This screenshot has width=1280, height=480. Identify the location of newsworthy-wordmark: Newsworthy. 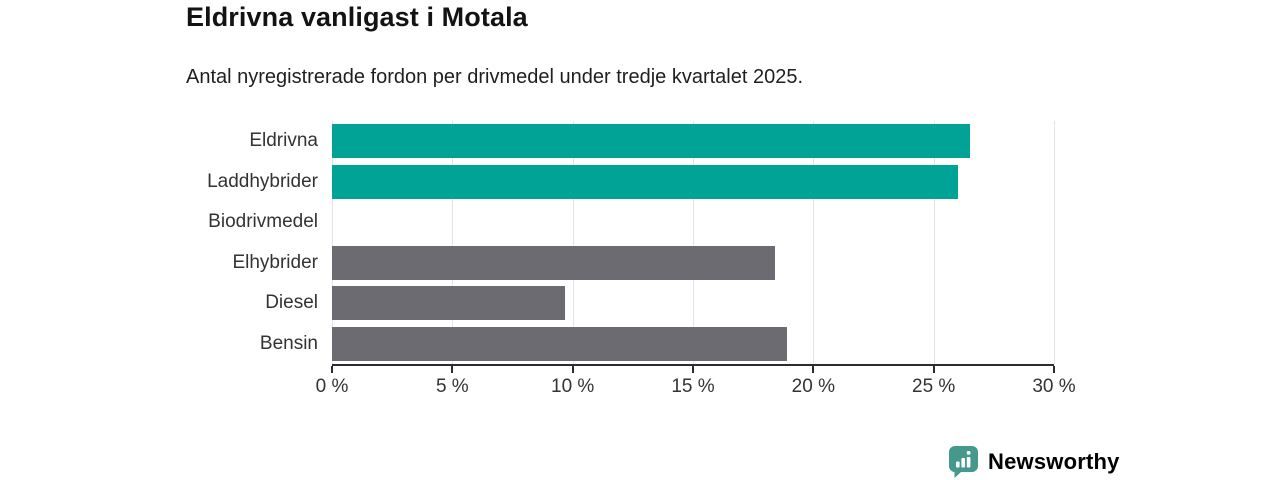
(1054, 461).